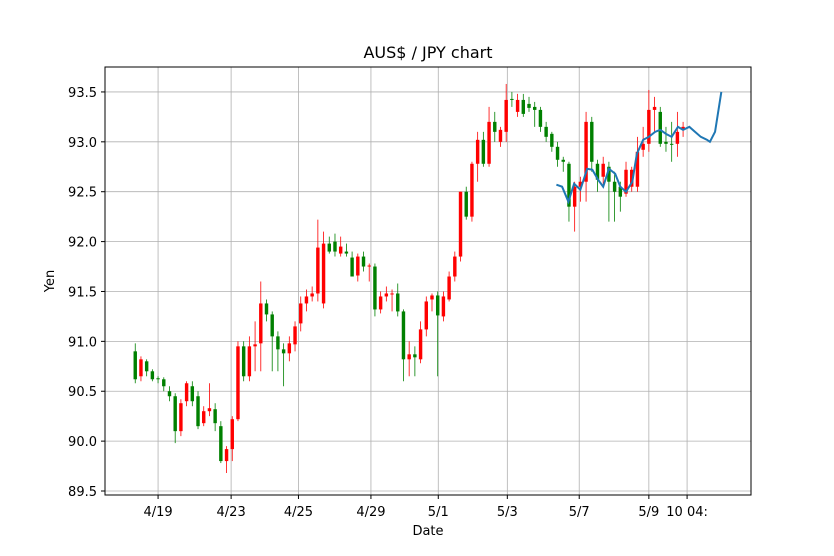 Image resolution: width=834 pixels, height=556 pixels. I want to click on y-axis-label: Yen, so click(50, 281).